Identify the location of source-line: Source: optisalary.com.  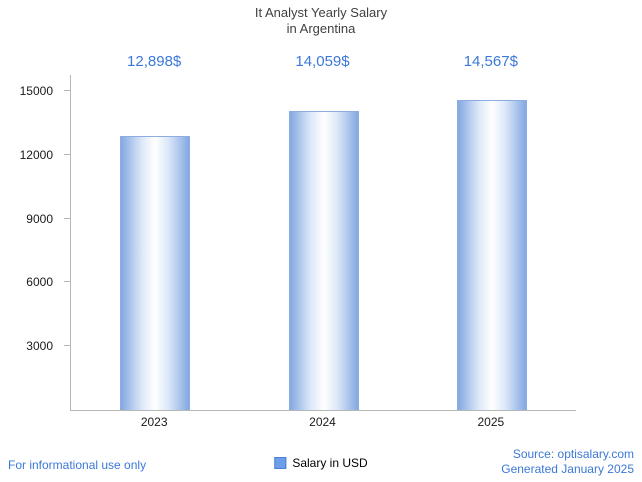
(573, 454).